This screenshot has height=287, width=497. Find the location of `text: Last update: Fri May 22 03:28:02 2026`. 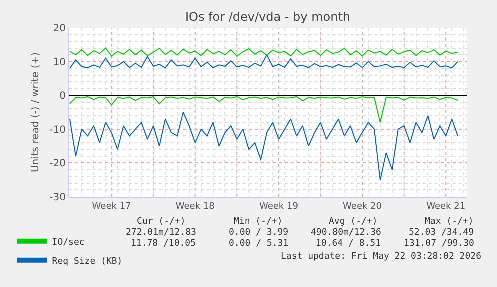

text: Last update: Fri May 22 03:28:02 2026 is located at coordinates (381, 257).